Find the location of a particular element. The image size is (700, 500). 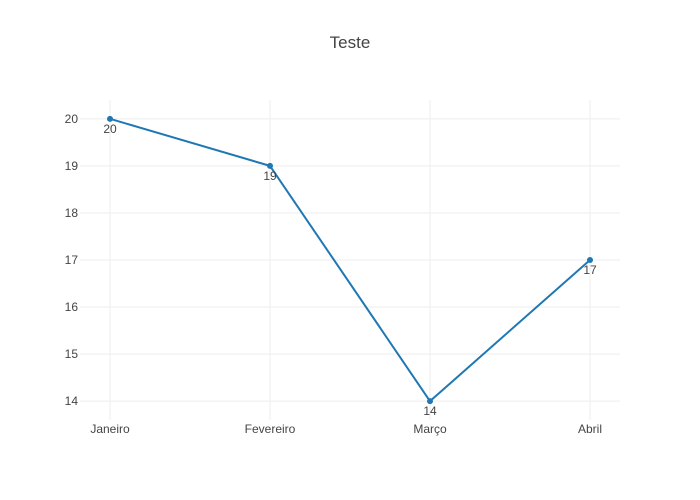

x-tick-label: Fevereiro is located at coordinates (270, 429).